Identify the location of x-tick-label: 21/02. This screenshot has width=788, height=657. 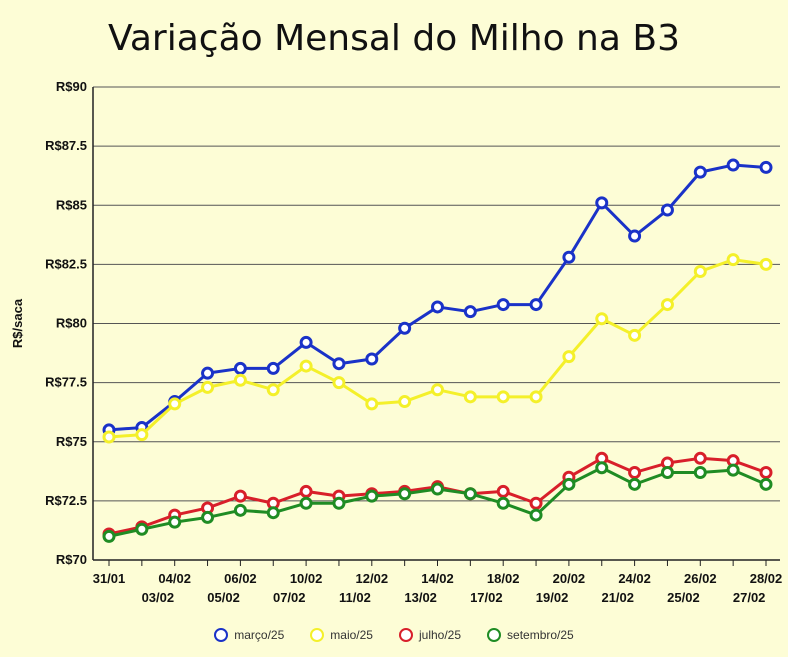
(617, 597).